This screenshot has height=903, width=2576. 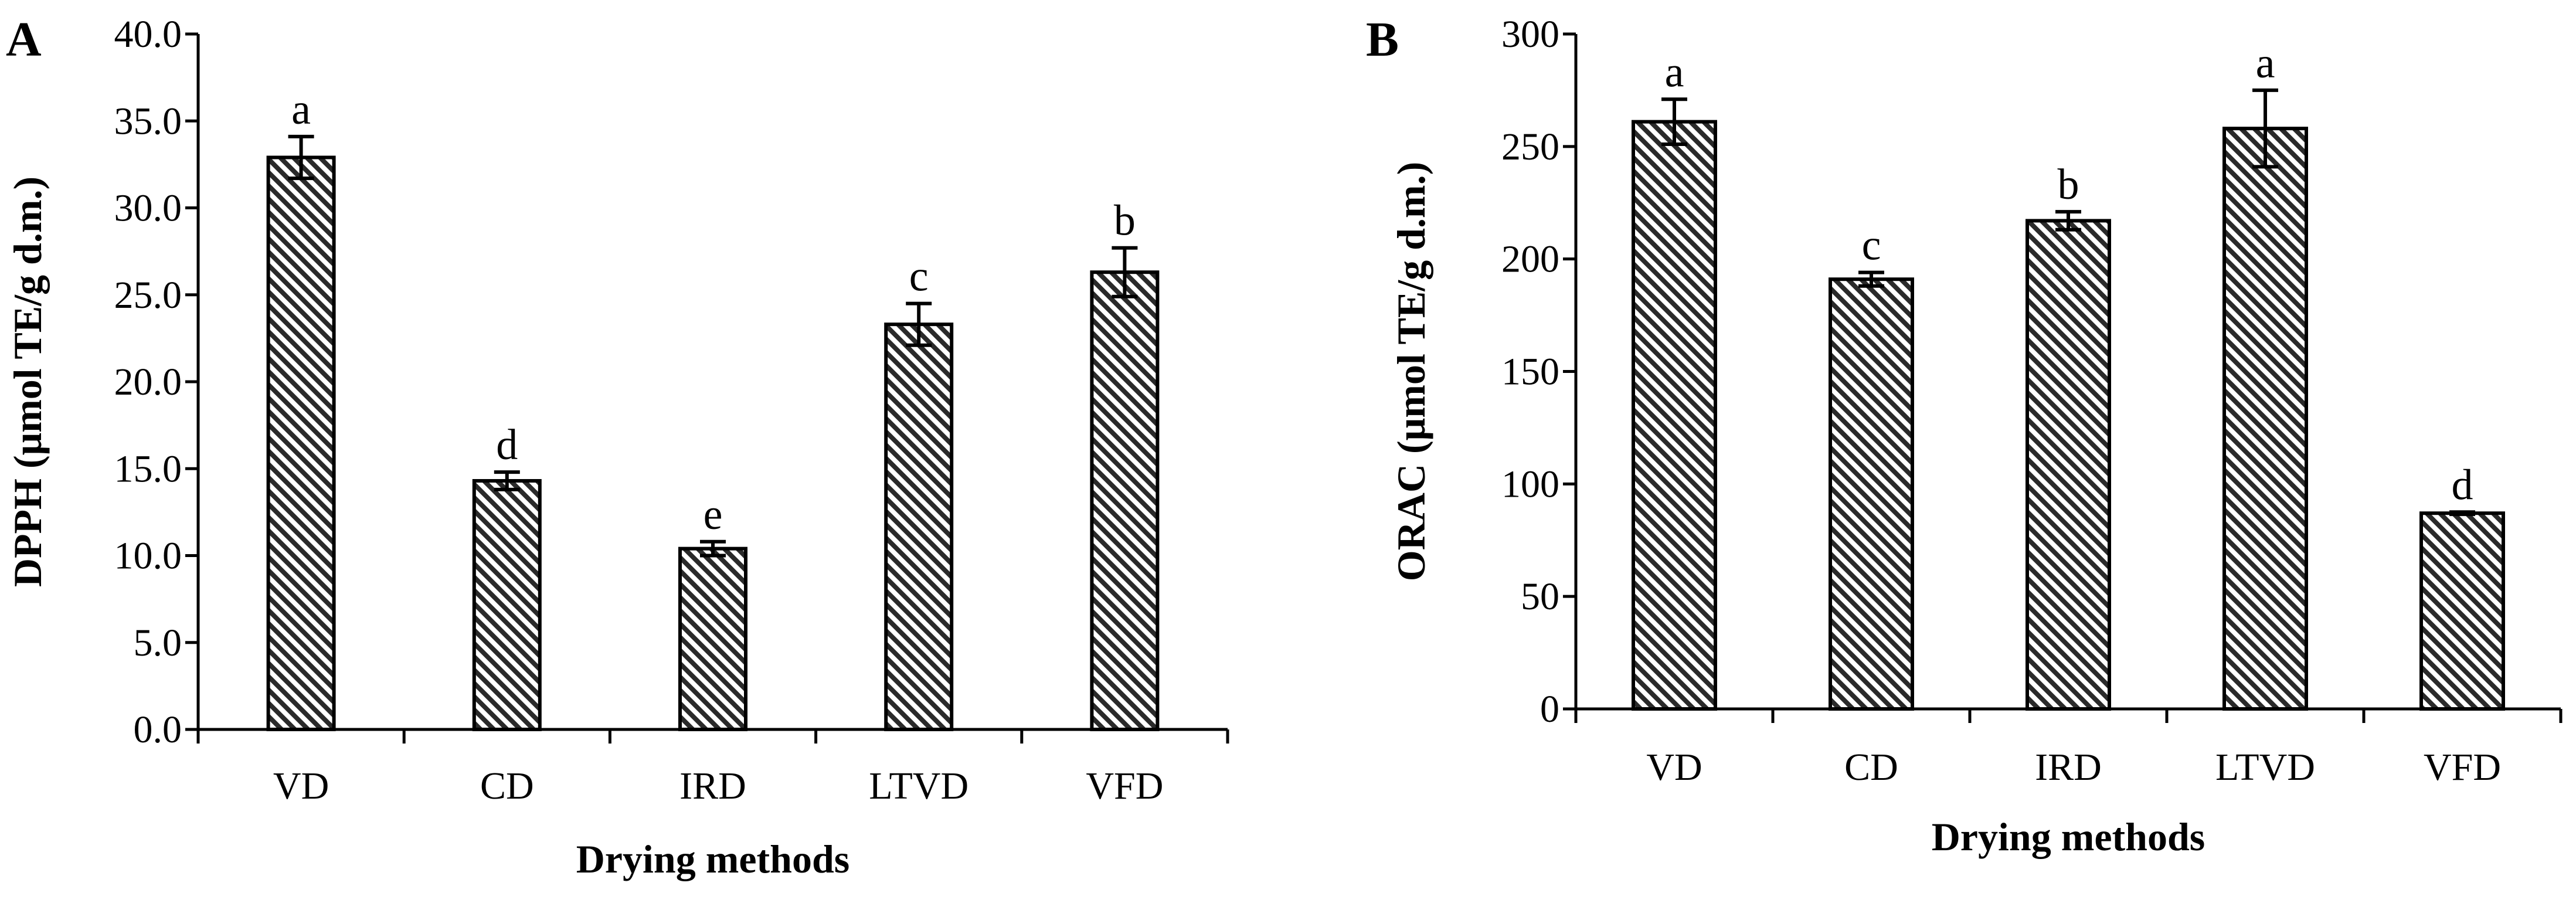 I want to click on y-tick-label: 15.0, so click(x=148, y=468).